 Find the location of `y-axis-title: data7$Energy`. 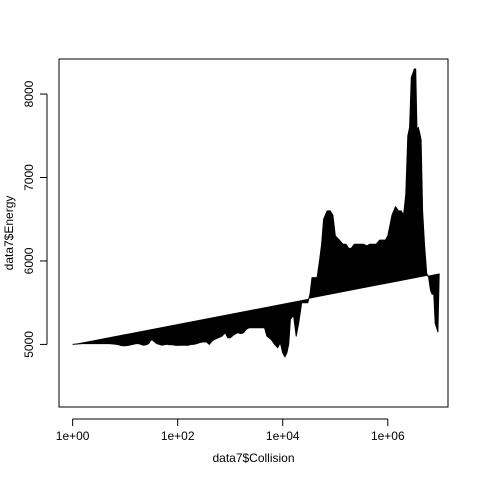

y-axis-title: data7$Energy is located at coordinates (9, 233).